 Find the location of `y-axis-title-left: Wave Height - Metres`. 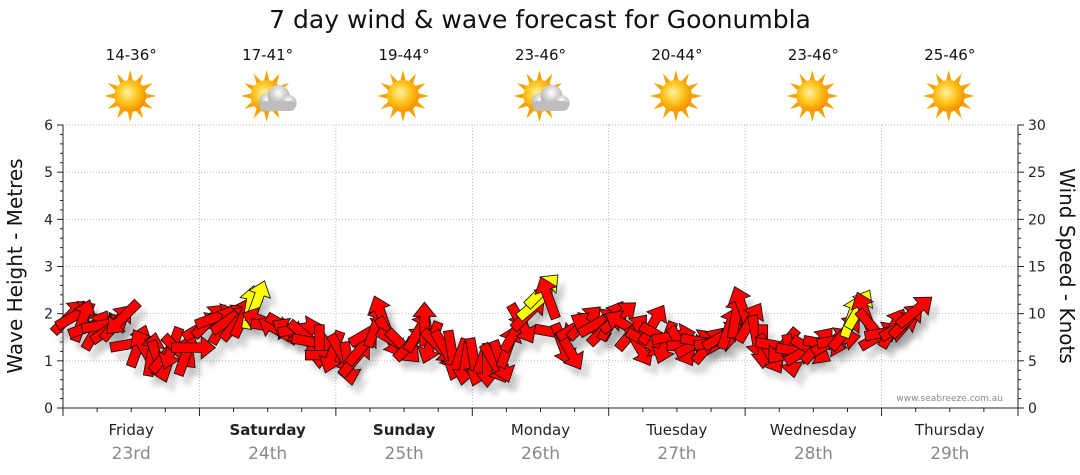

y-axis-title-left: Wave Height - Metres is located at coordinates (15, 265).